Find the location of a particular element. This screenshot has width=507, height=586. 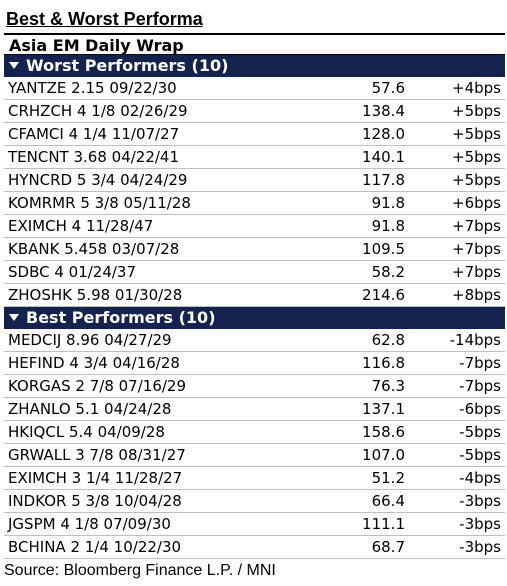

table-row: GRWALL 3 7/8 08/31/27 107.0 -5bps is located at coordinates (254, 455).